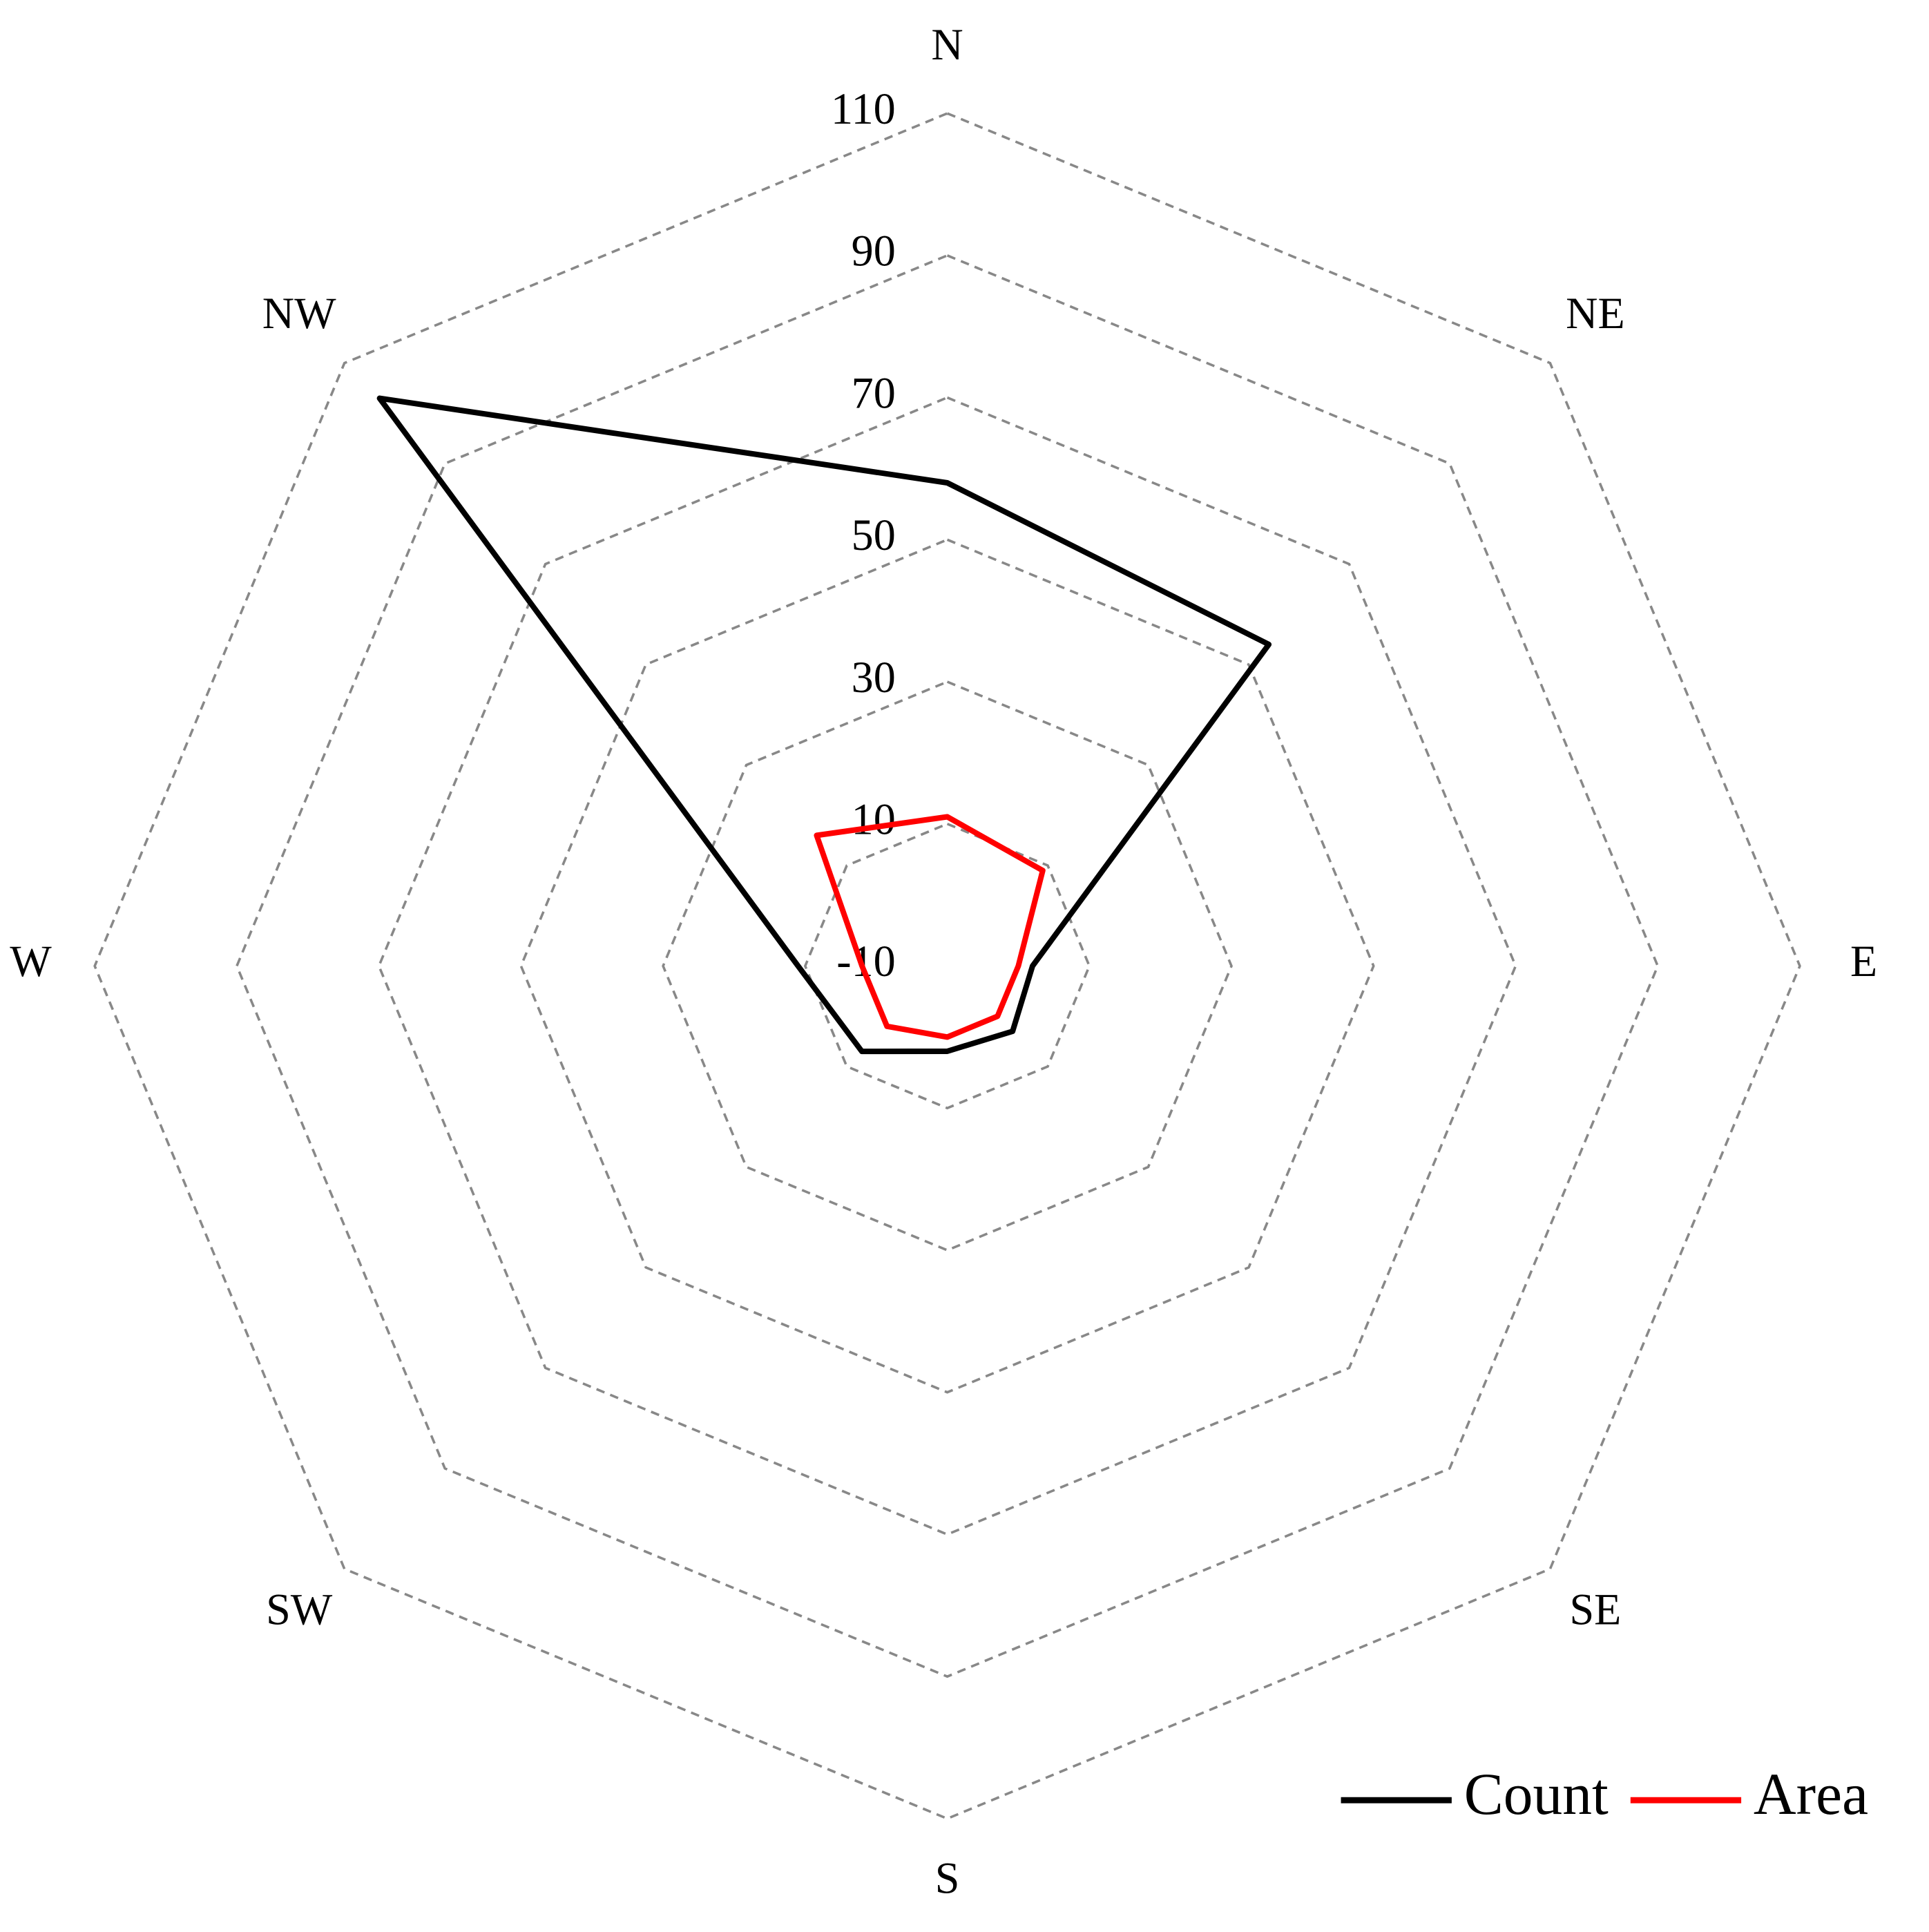  What do you see at coordinates (31, 962) in the screenshot?
I see `category-label: W` at bounding box center [31, 962].